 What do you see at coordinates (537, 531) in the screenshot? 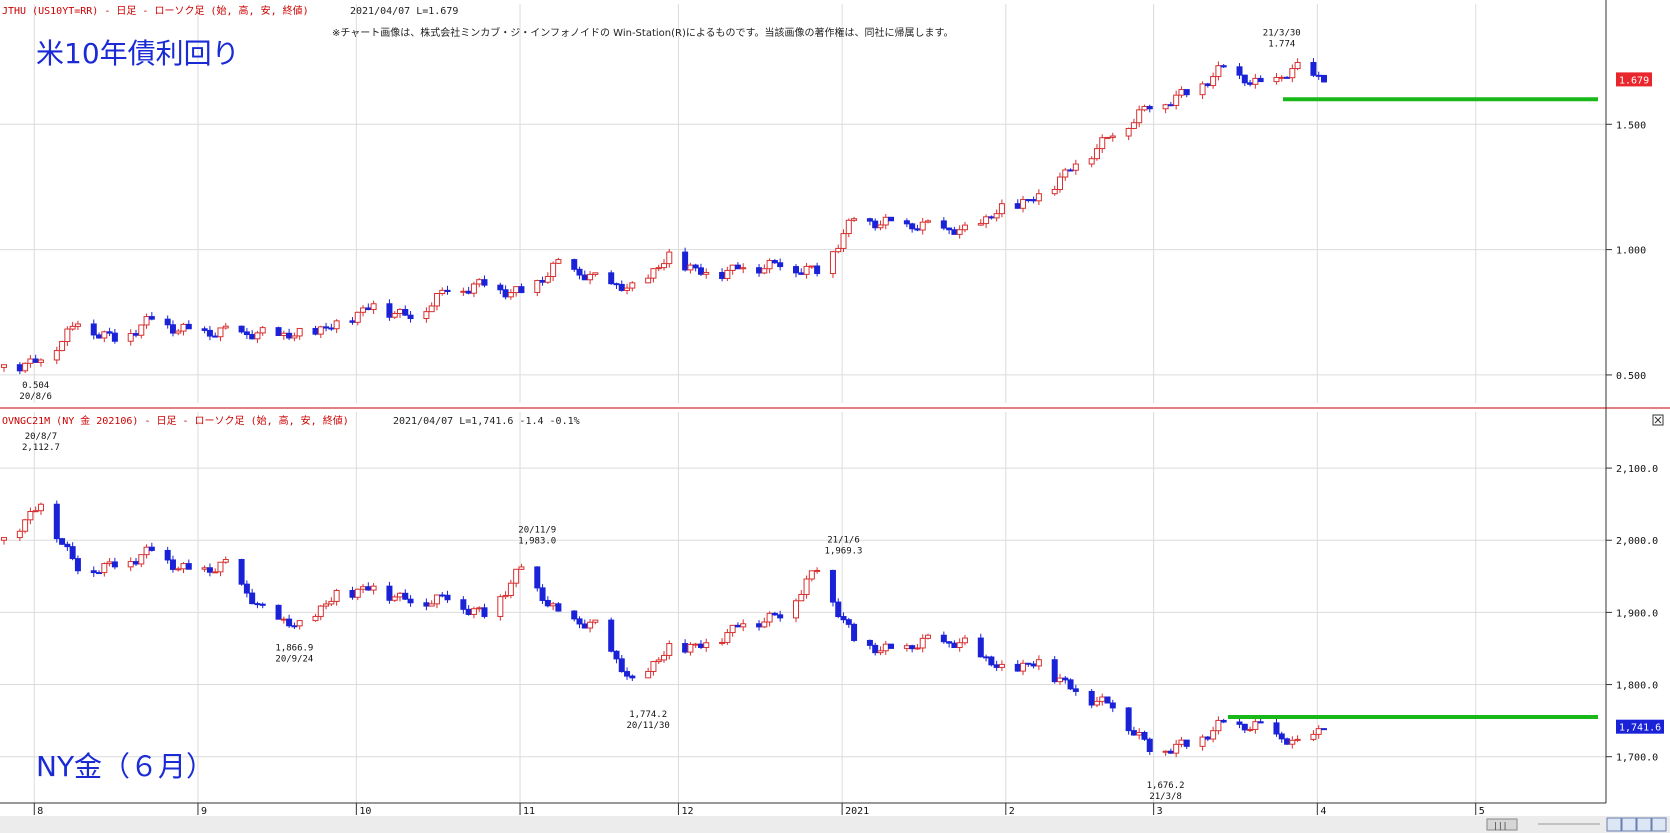
I see `annotation-line-1: 20/11/9` at bounding box center [537, 531].